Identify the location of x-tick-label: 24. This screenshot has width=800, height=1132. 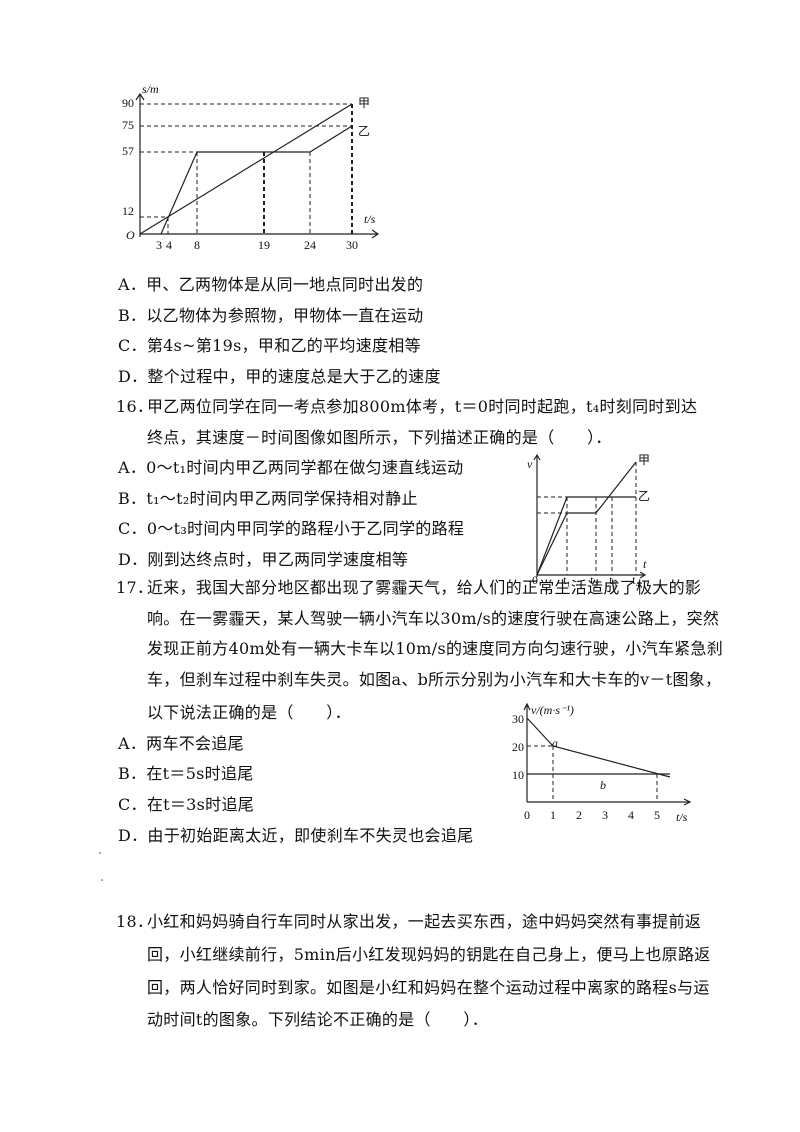
(310, 245).